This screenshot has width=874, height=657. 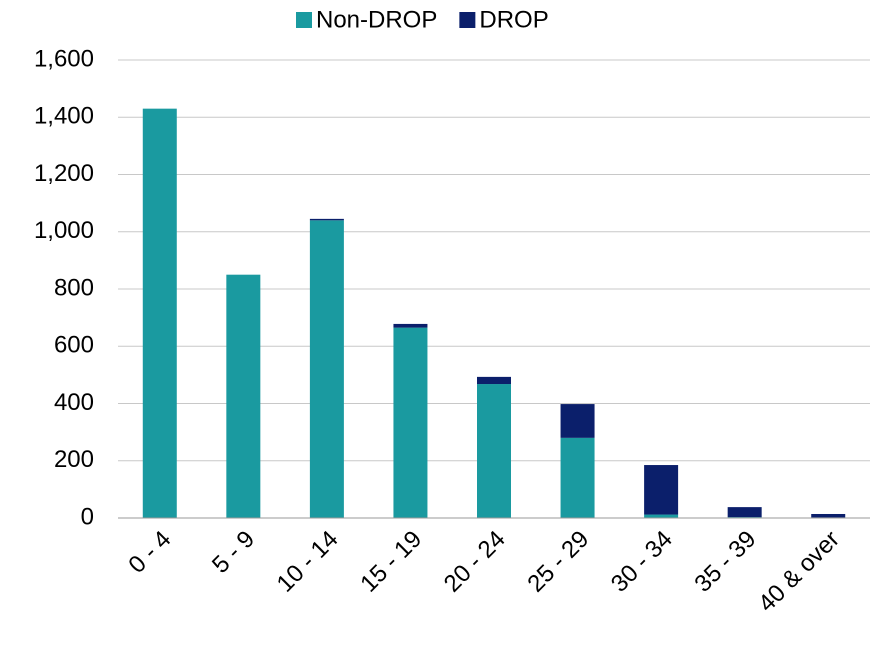 I want to click on y-tick-label: 400, so click(x=74, y=402).